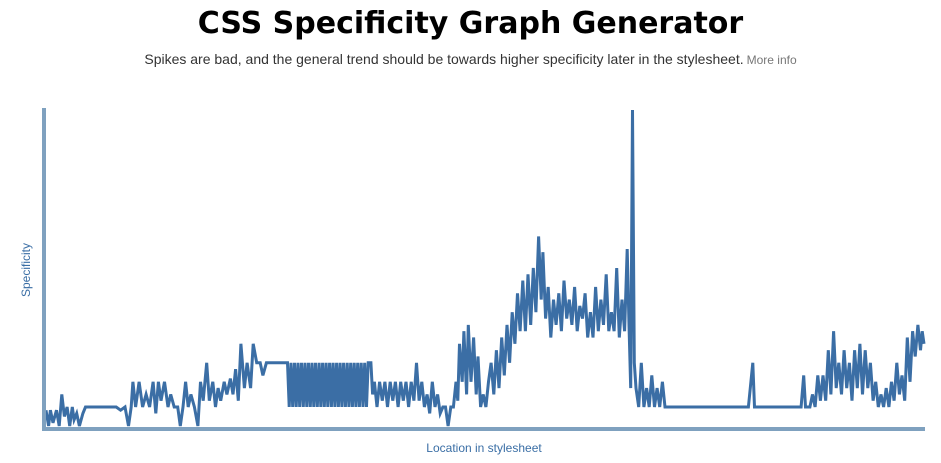 This screenshot has height=463, width=941. Describe the element at coordinates (470, 23) in the screenshot. I see `page-title: CSS Specificity Graph Generator` at that location.